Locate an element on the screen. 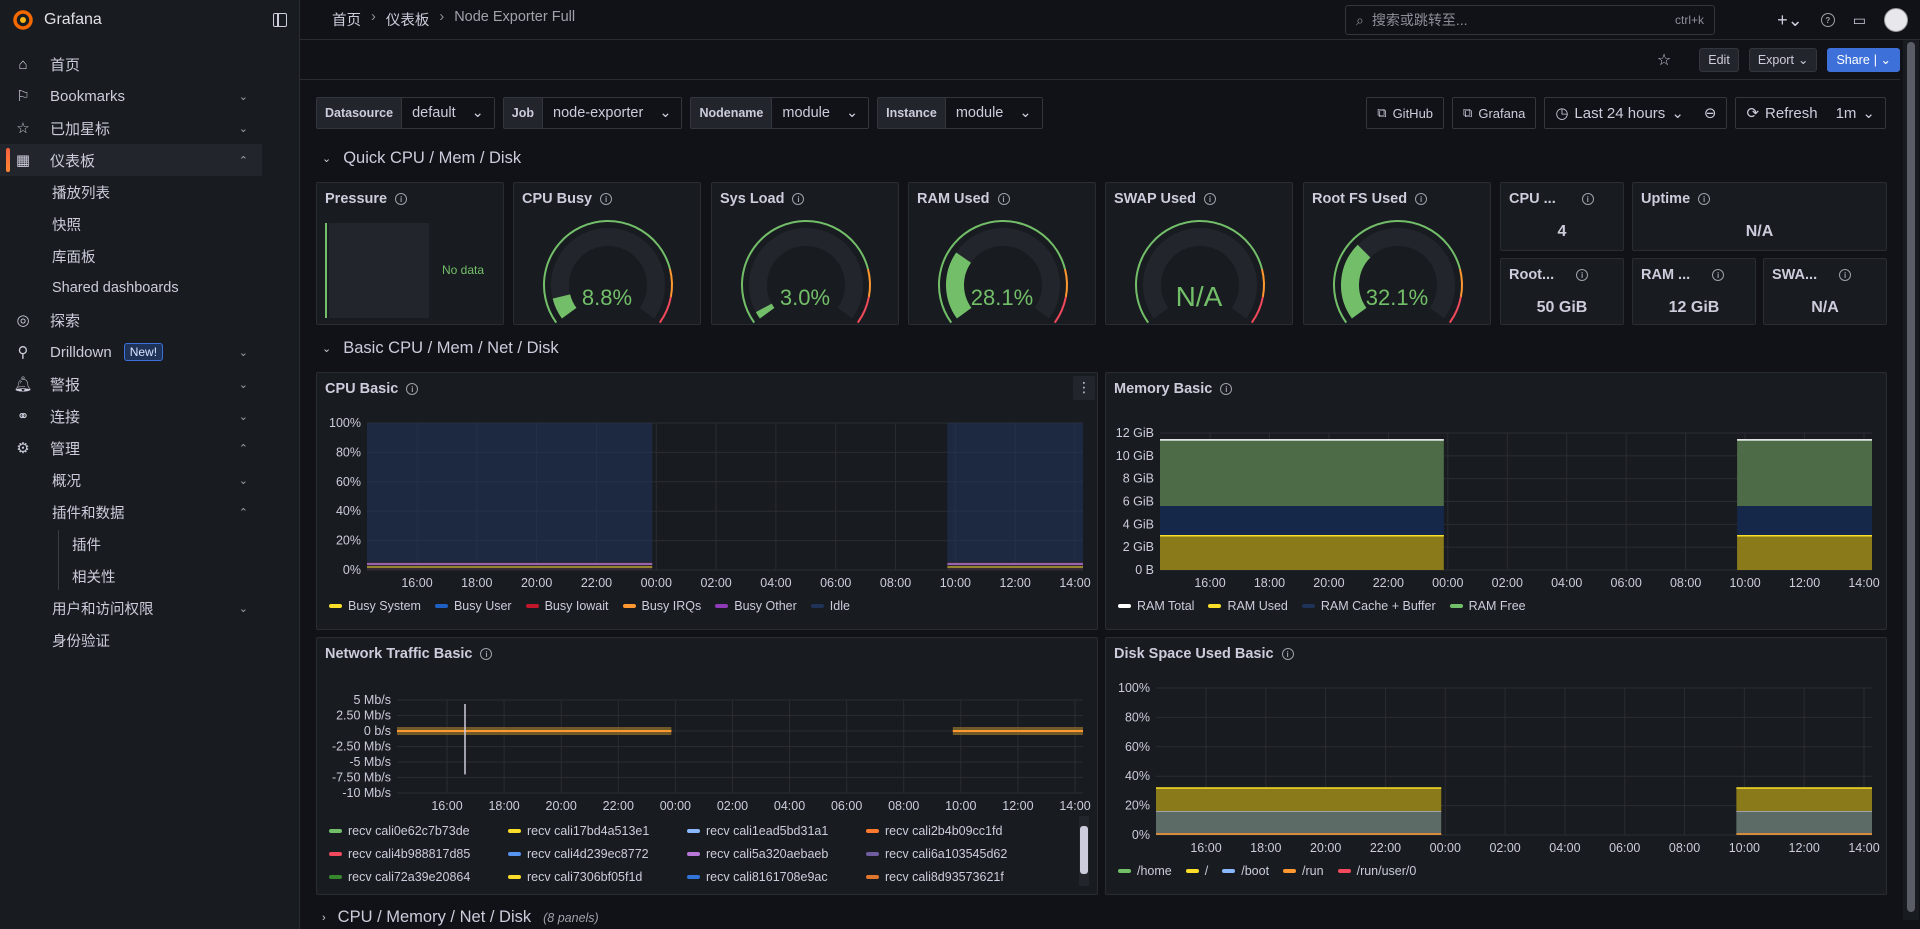 This screenshot has width=1920, height=929. variable-instance: Instance module ⌄ is located at coordinates (960, 113).